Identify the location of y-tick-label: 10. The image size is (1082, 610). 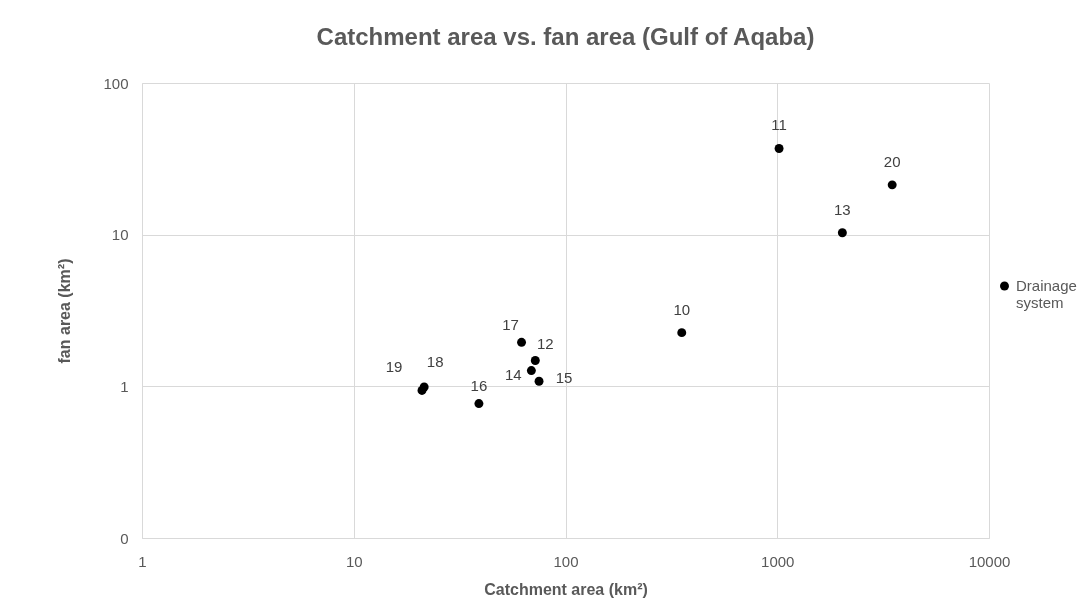
(120, 235).